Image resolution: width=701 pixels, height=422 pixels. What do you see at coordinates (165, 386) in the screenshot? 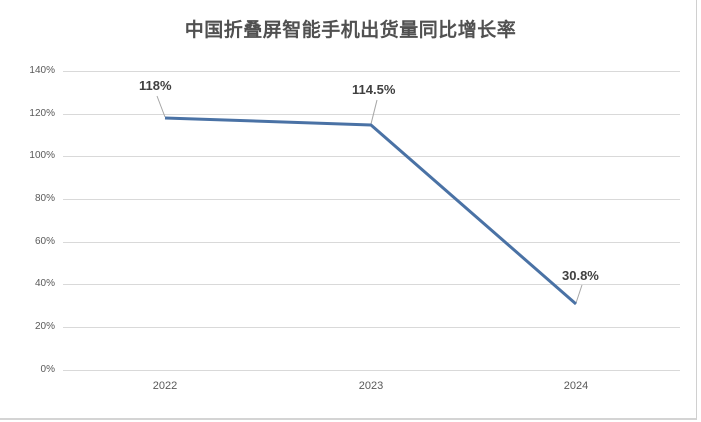
I see `x-tick-2022: 2022` at bounding box center [165, 386].